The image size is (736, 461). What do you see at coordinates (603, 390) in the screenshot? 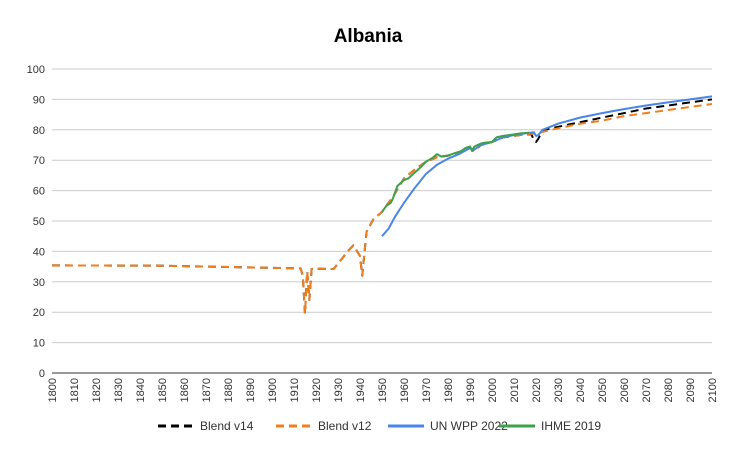
I see `x-tick-label: 2050` at bounding box center [603, 390].